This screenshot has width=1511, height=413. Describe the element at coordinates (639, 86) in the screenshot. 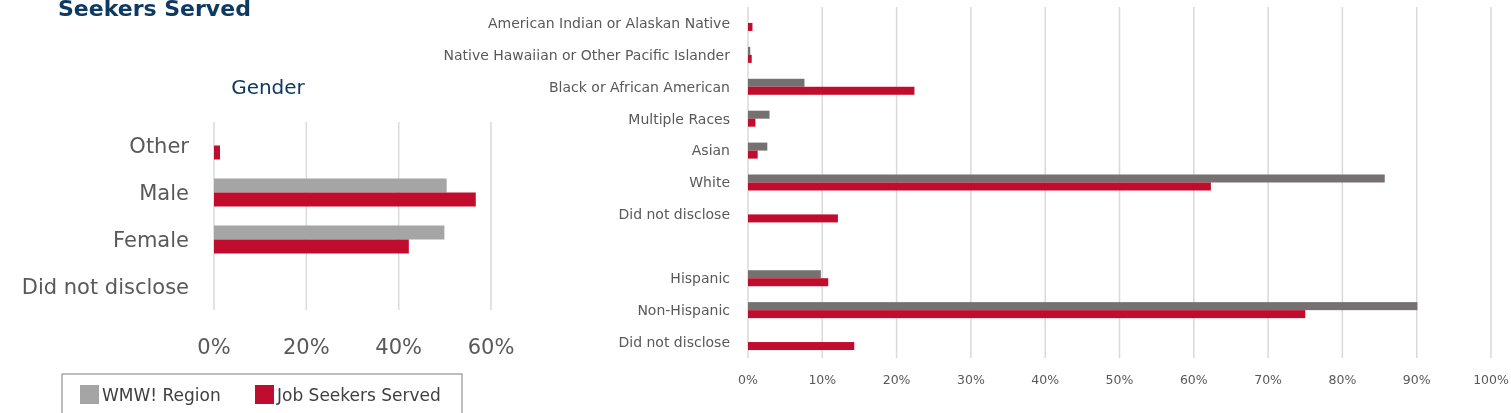

I see `y-tick-label: Black or African American` at that location.